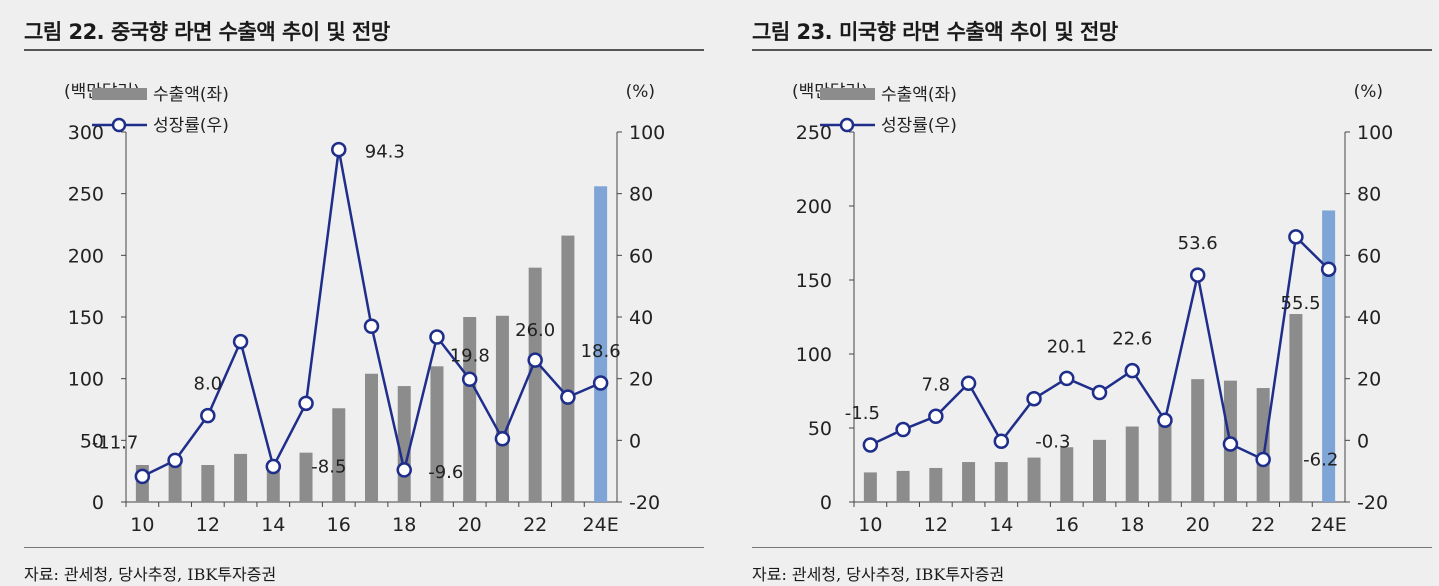 This screenshot has width=1439, height=586. Describe the element at coordinates (1369, 195) in the screenshot. I see `right-axis-tick-label: 80` at that location.